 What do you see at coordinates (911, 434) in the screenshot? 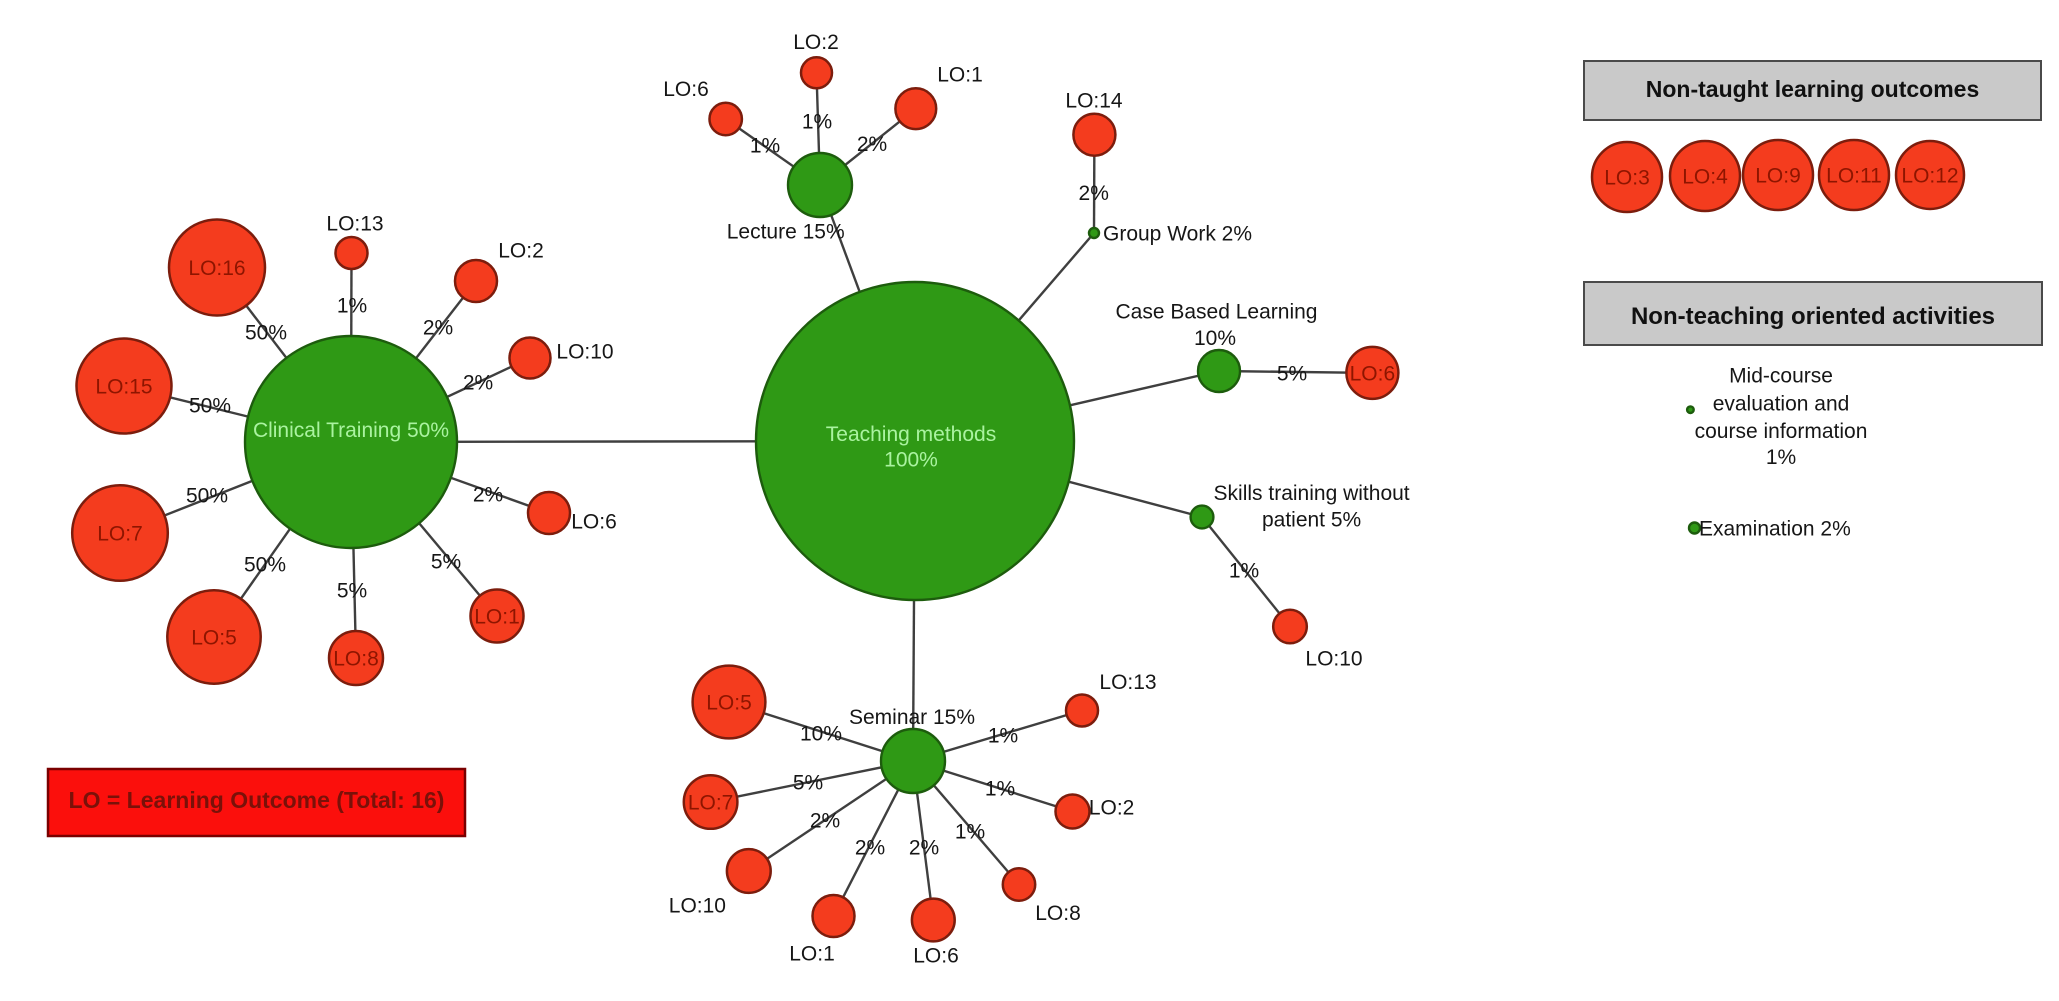
I see `svg-text: Teaching methods` at bounding box center [911, 434].